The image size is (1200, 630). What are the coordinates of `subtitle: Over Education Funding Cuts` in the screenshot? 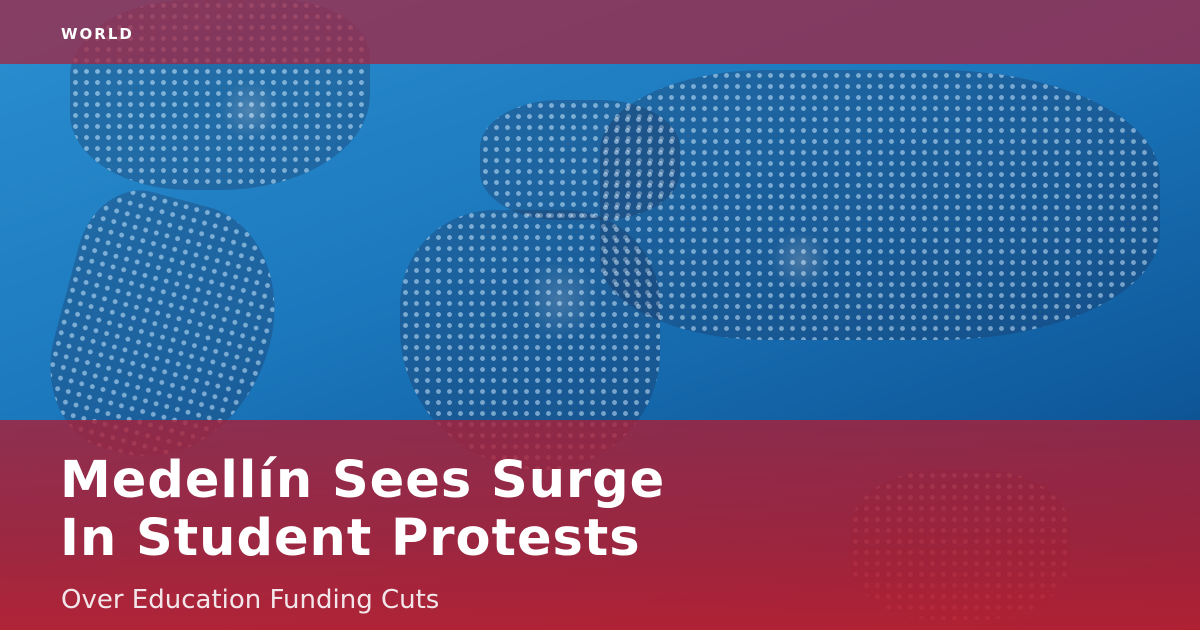 It's located at (250, 600).